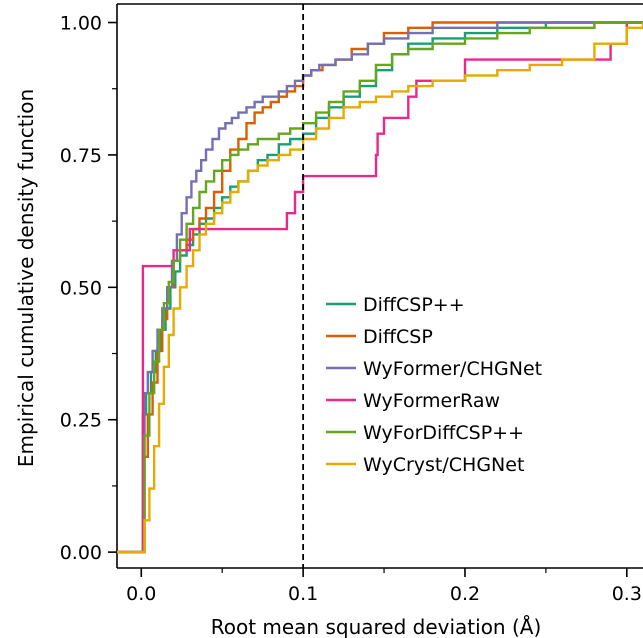 The width and height of the screenshot is (643, 638). Describe the element at coordinates (398, 337) in the screenshot. I see `legend-label: DiffCSP` at that location.